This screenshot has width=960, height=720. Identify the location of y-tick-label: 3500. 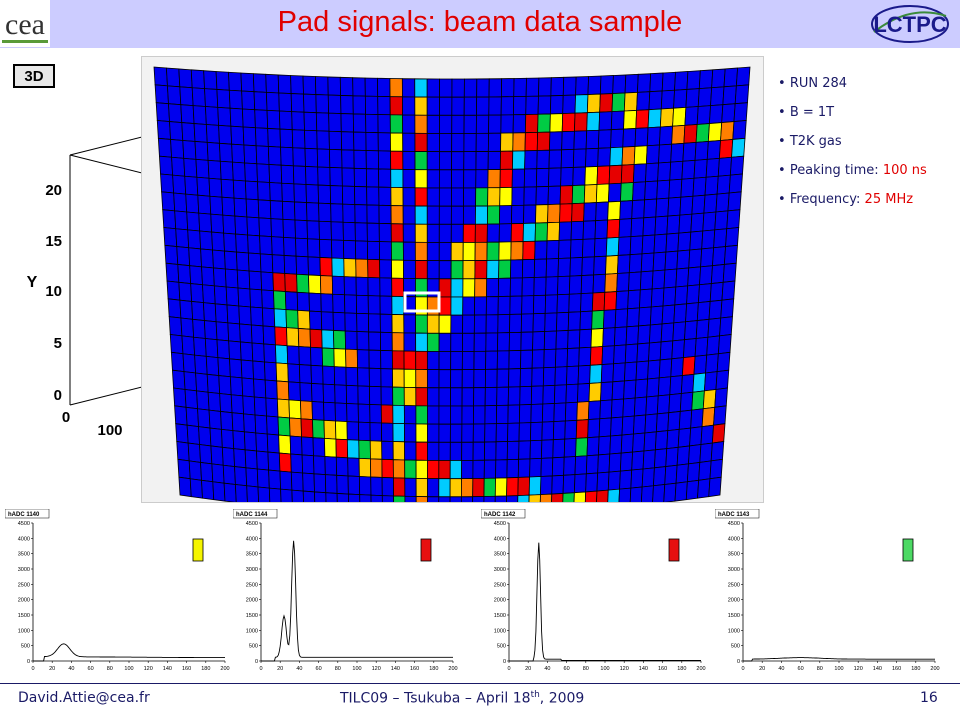
(24, 555).